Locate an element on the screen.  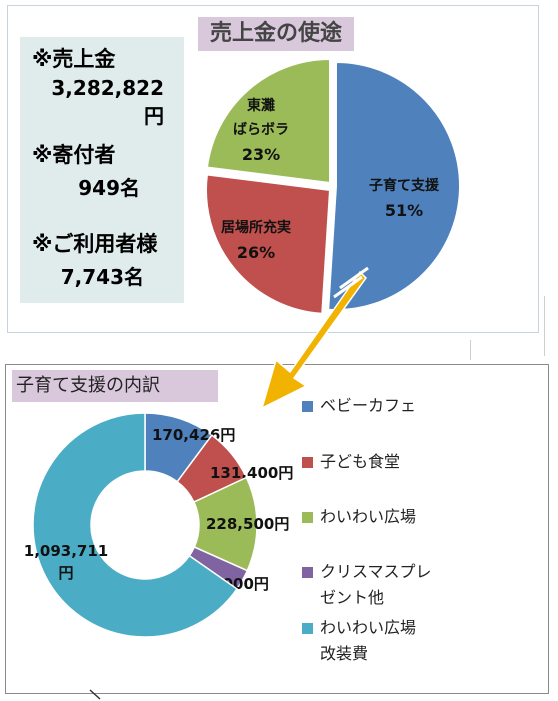
pie-slice-percent: 51% is located at coordinates (404, 210).